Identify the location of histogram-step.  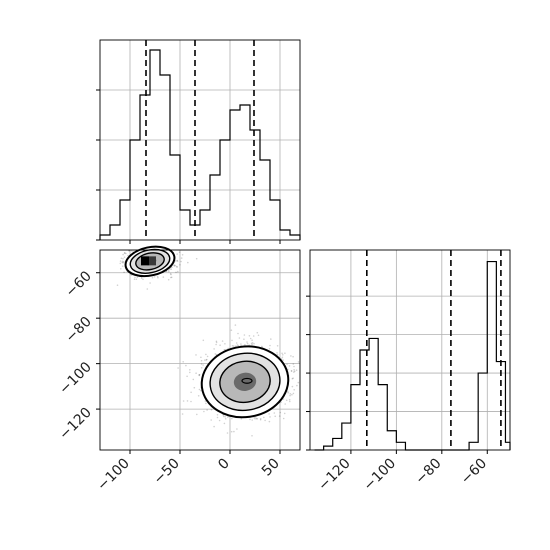
(412, 355).